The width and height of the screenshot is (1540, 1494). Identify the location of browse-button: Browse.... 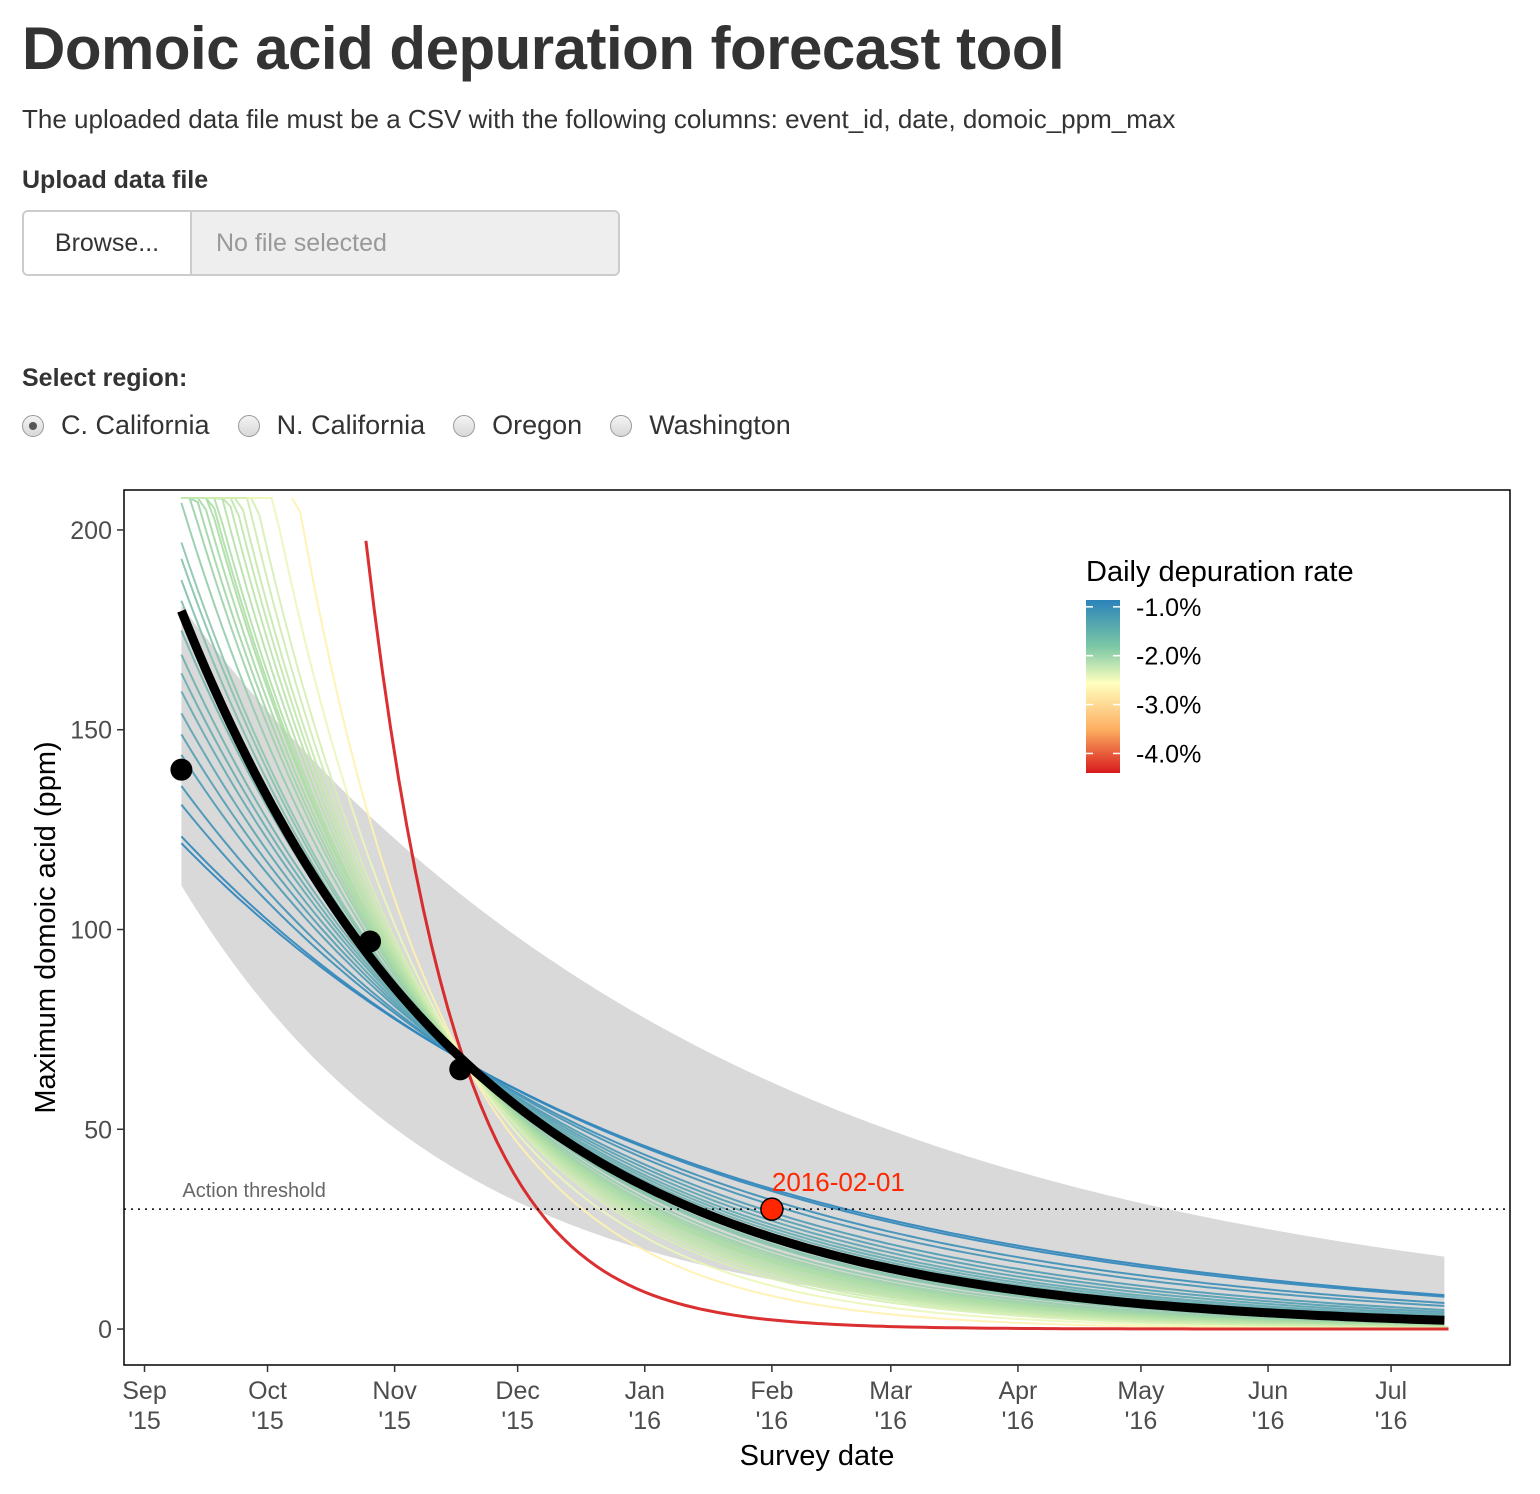
(108, 243).